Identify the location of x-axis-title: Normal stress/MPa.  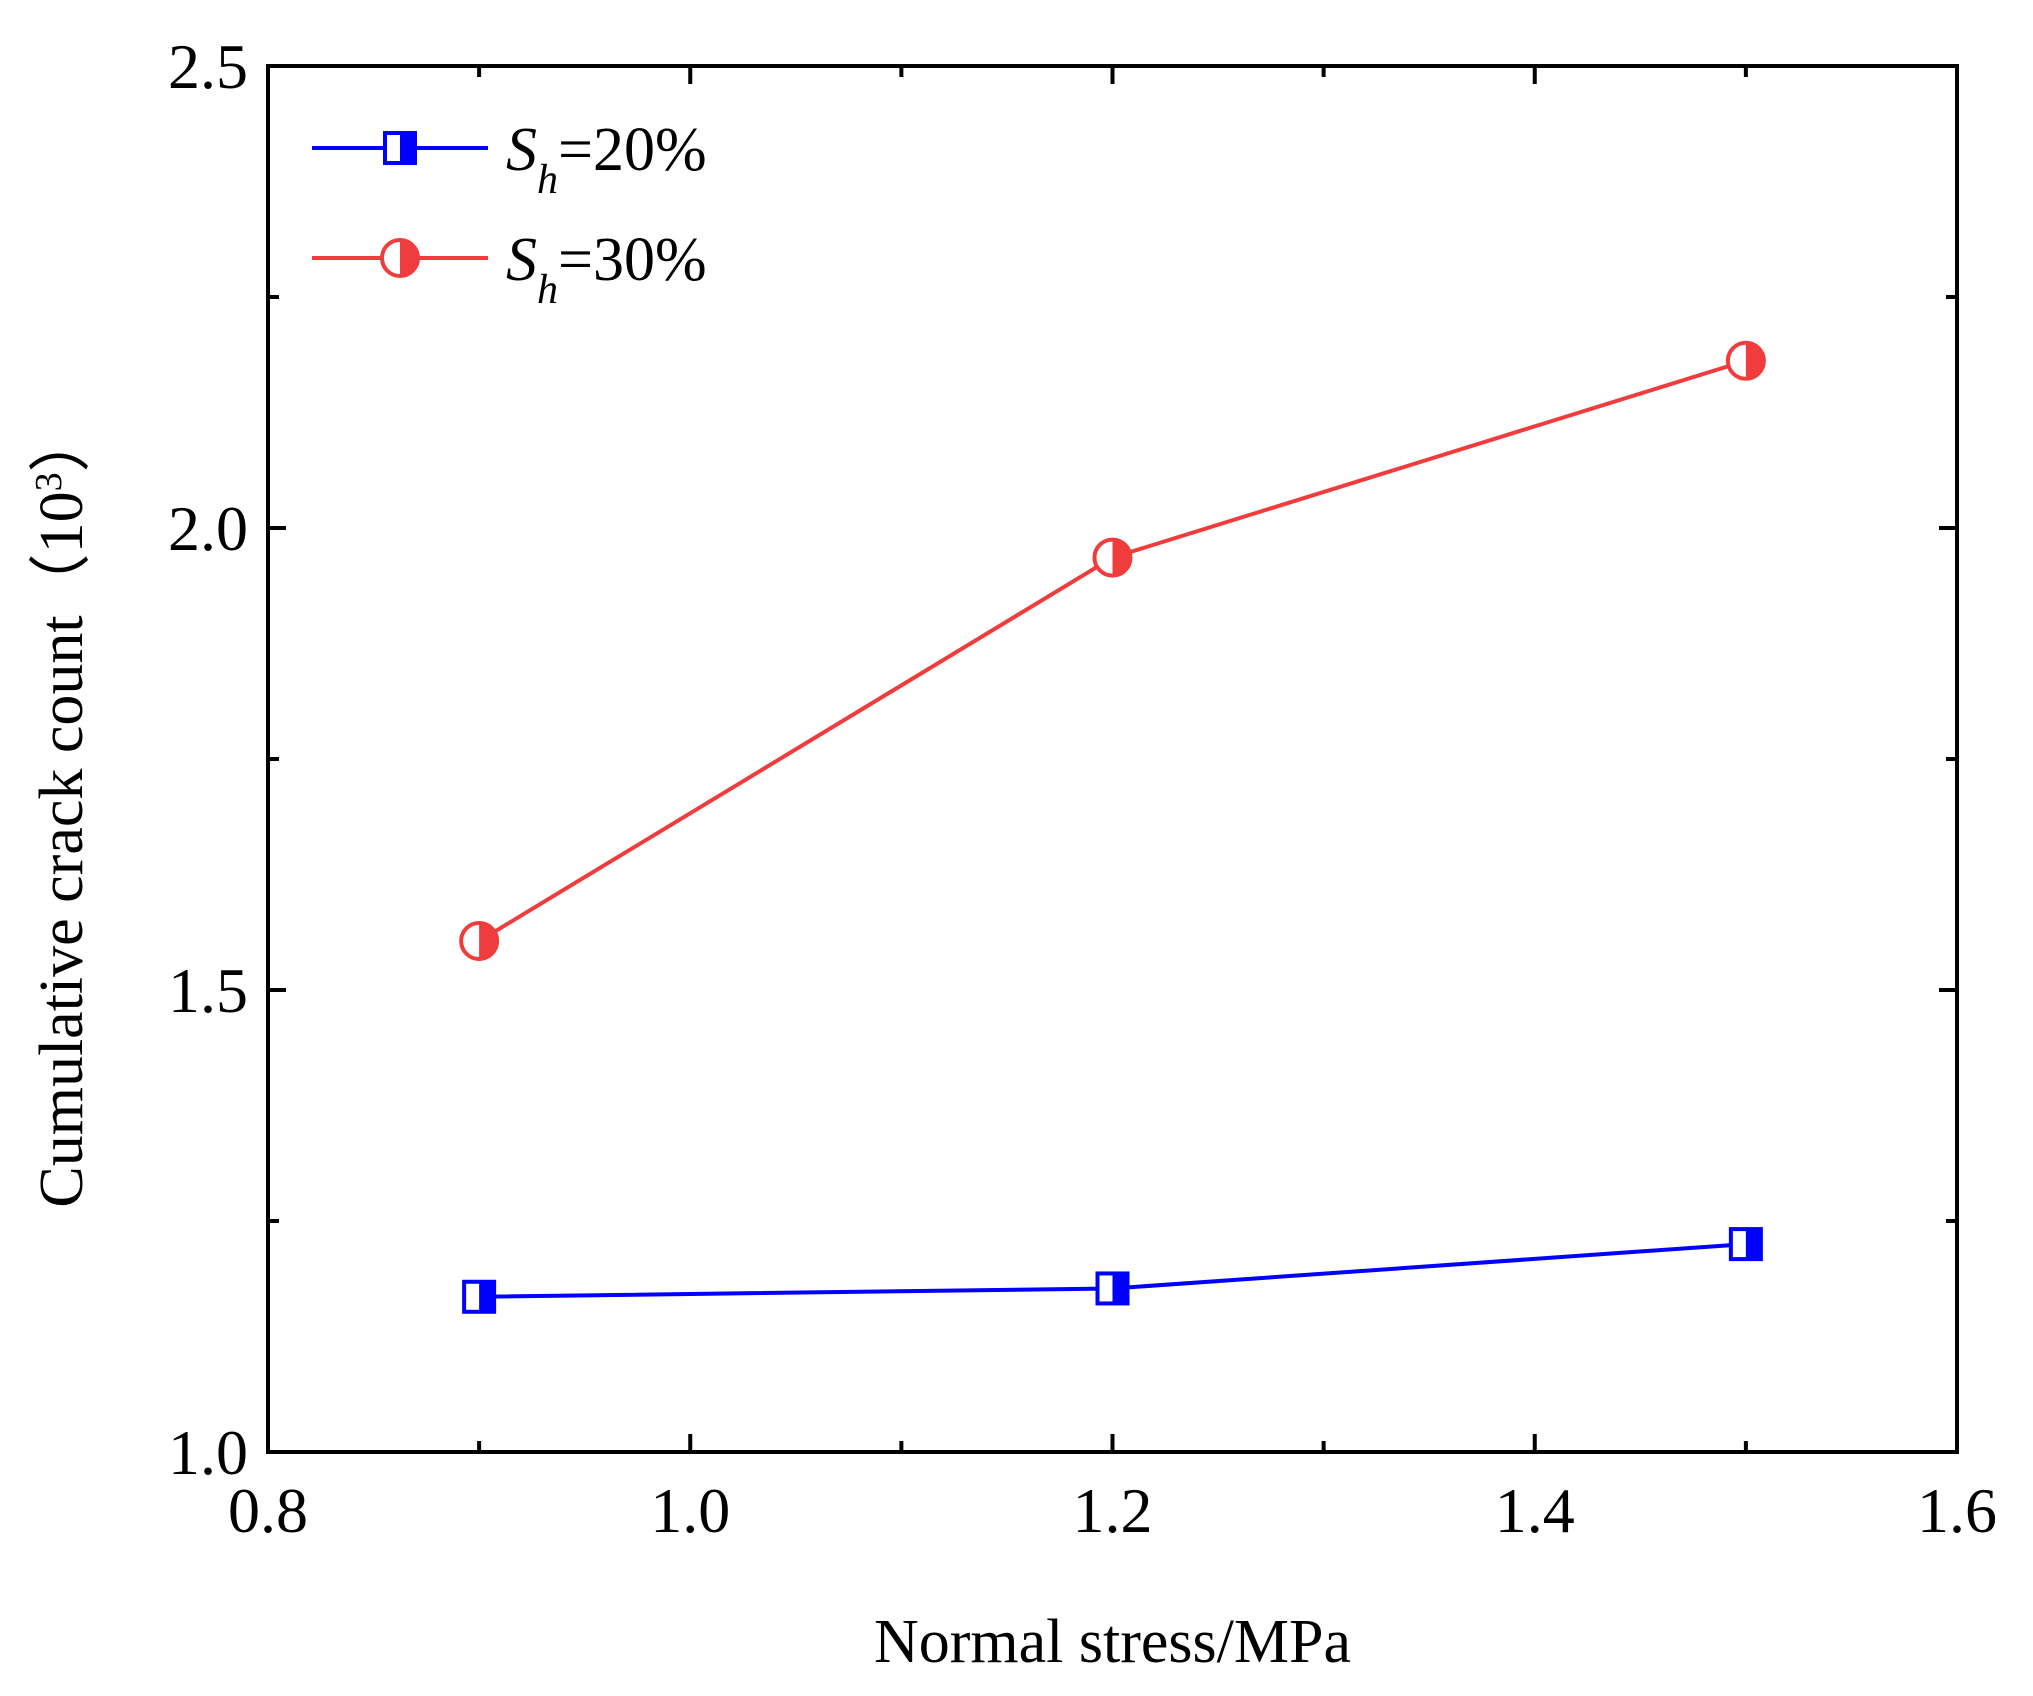
(1112, 1642).